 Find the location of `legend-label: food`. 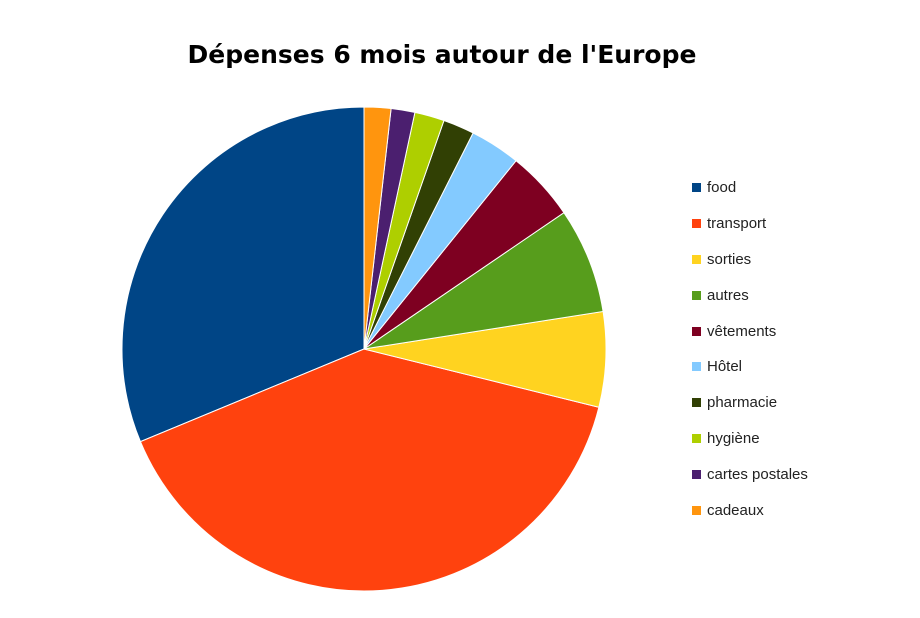

legend-label: food is located at coordinates (722, 188).